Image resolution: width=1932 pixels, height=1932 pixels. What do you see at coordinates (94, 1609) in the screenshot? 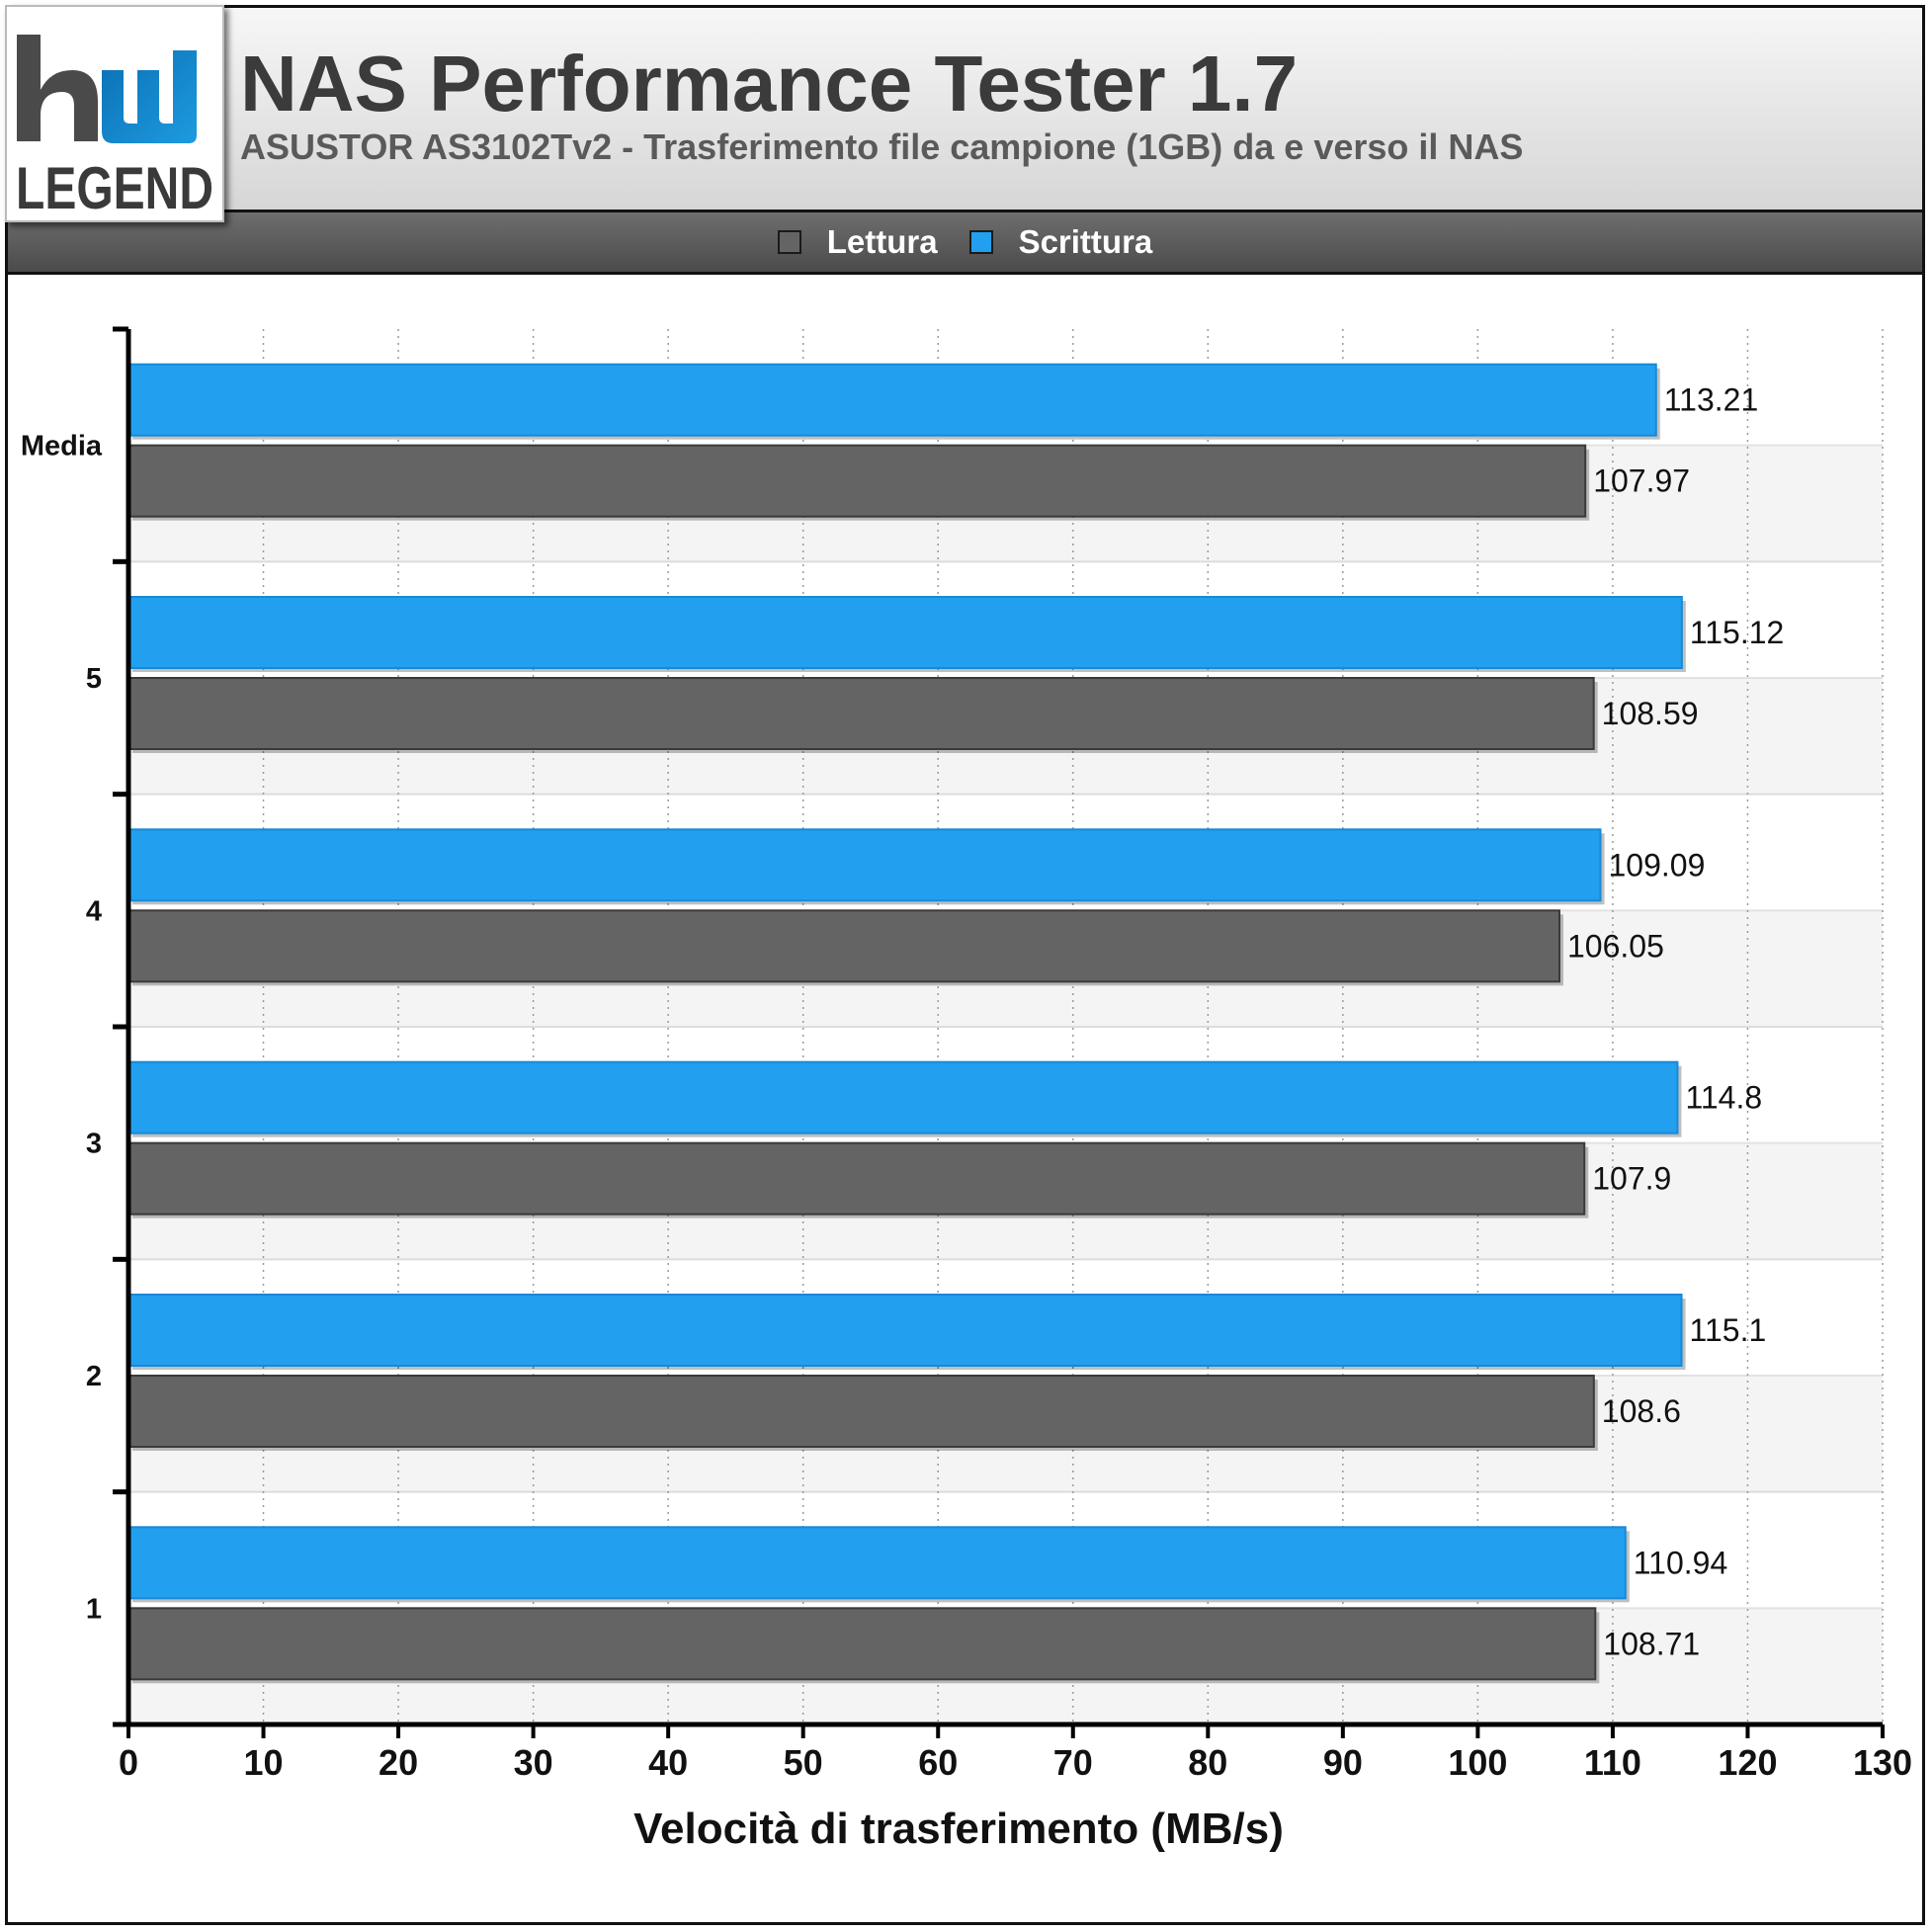
I see `y-tick-label: 1` at bounding box center [94, 1609].